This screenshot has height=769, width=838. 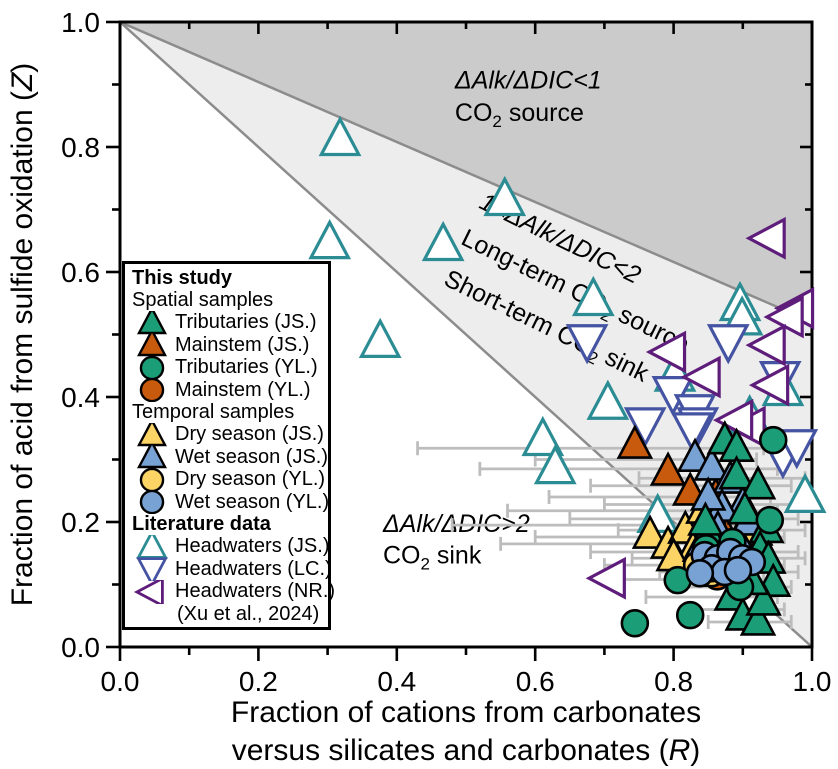 I want to click on x-axis-title-line1: Fraction of cations from carbonates, so click(x=466, y=712).